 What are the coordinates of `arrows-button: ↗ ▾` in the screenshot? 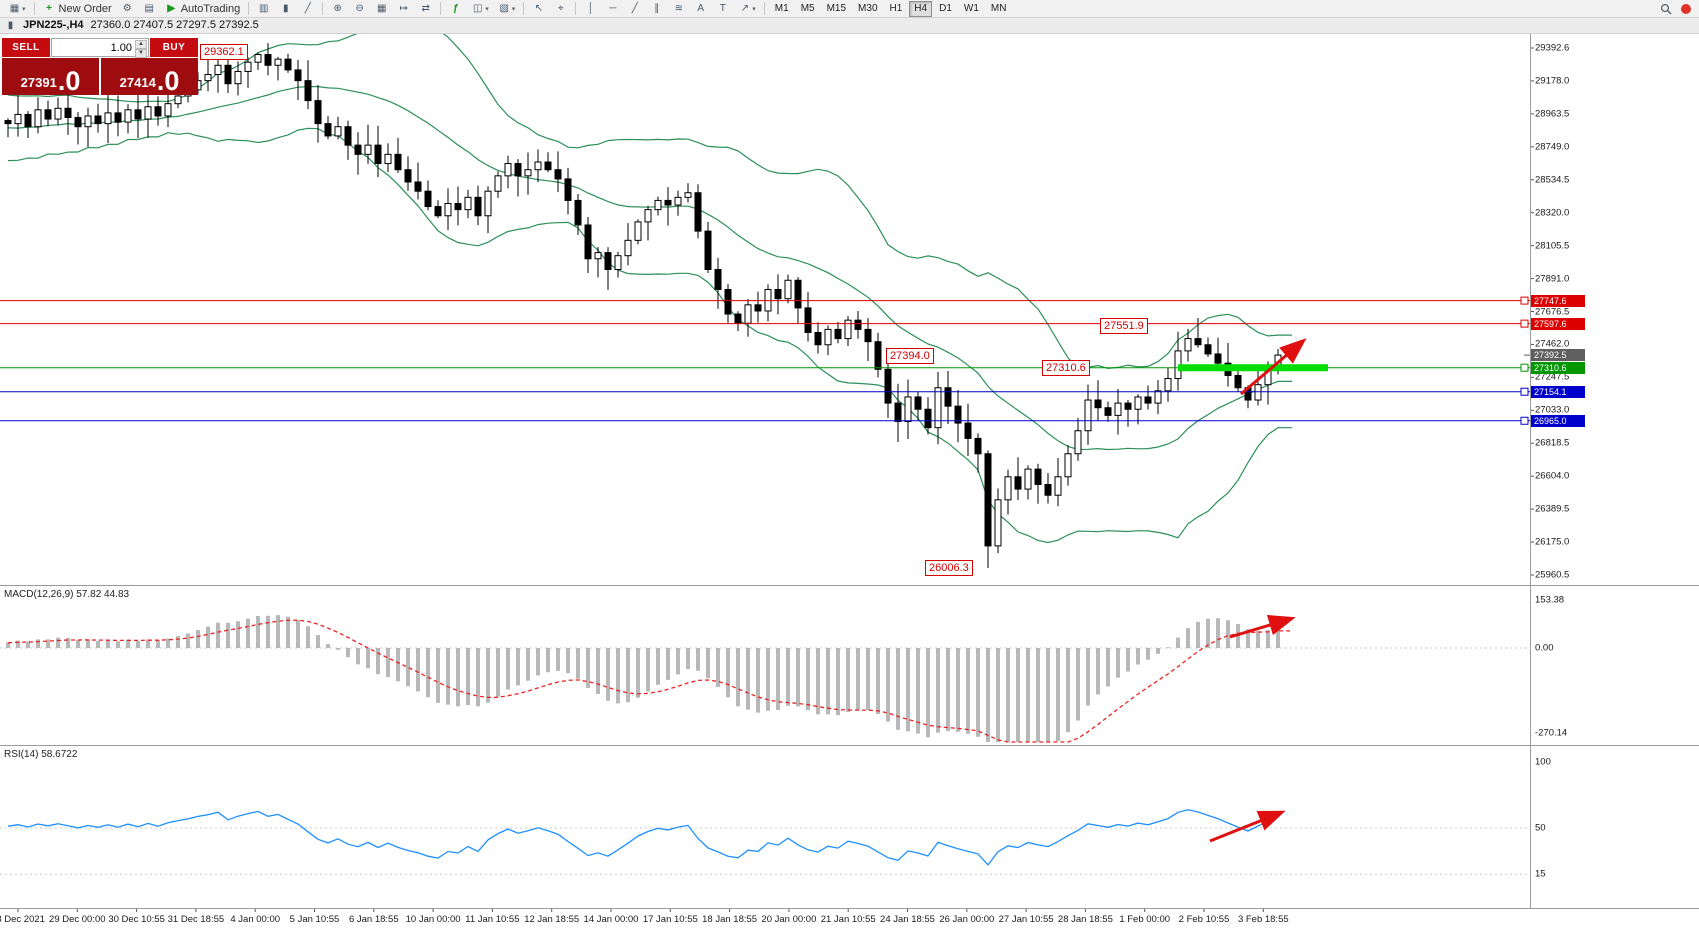 It's located at (747, 8).